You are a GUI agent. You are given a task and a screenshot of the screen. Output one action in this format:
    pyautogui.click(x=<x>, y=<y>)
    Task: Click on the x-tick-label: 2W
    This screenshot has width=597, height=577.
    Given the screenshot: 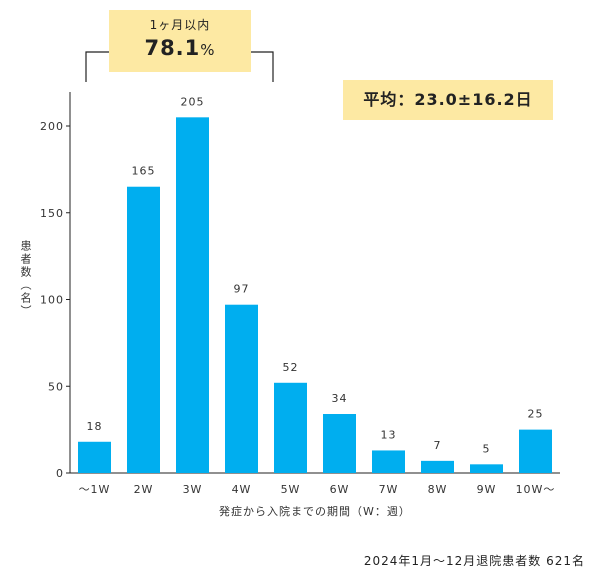 What is the action you would take?
    pyautogui.click(x=144, y=489)
    